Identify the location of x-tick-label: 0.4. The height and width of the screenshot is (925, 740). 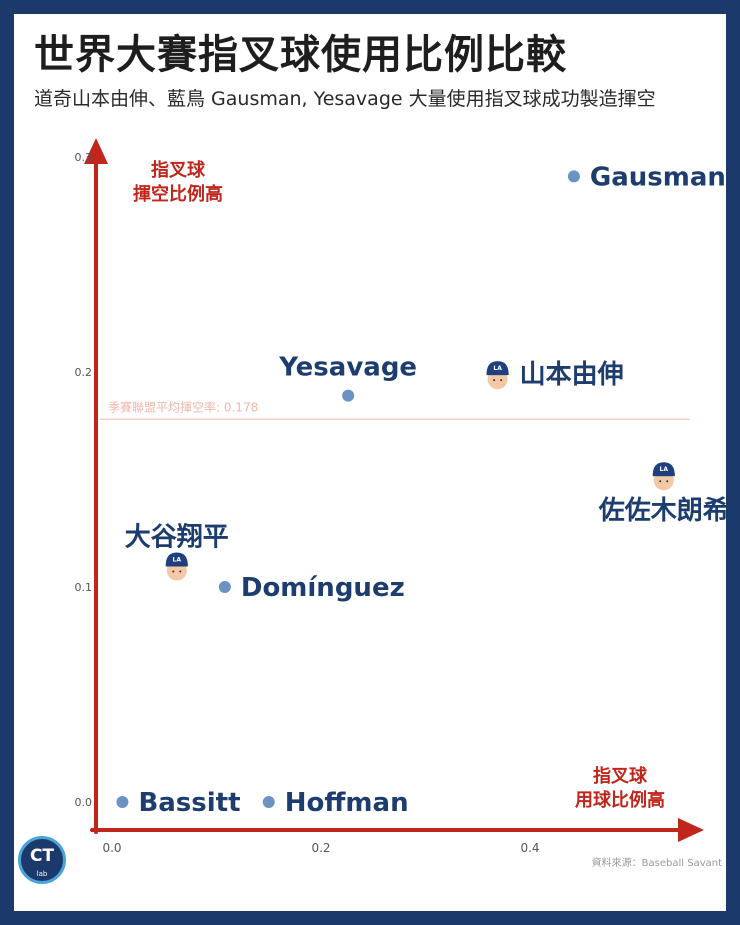
(529, 848).